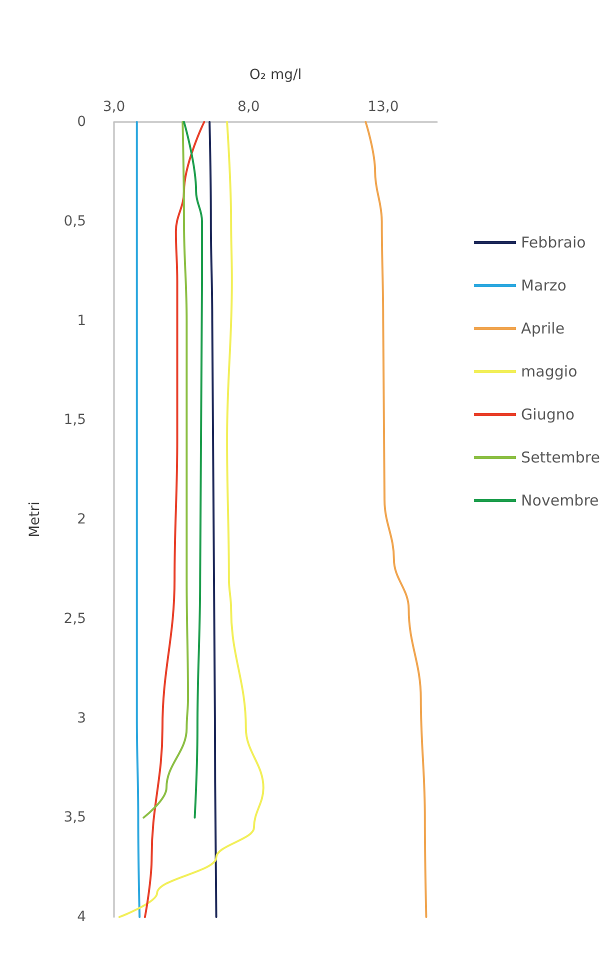 The width and height of the screenshot is (613, 962). Describe the element at coordinates (549, 371) in the screenshot. I see `legend-label: maggio` at that location.